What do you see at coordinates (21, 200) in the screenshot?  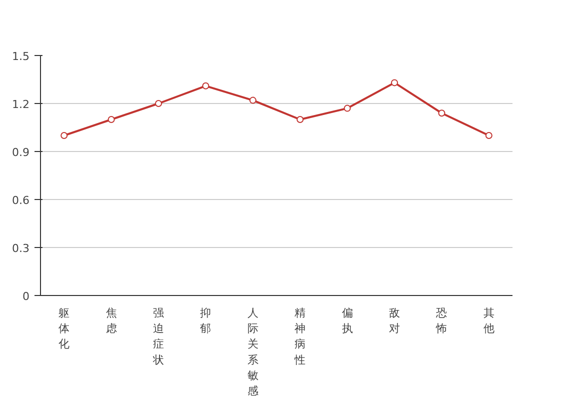 I see `y-tick-label: 0.6` at bounding box center [21, 200].